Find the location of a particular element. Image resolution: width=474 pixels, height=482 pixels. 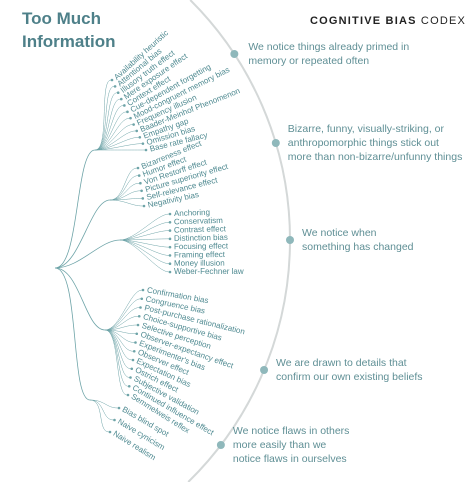

bias-label: Anchoring is located at coordinates (192, 213).